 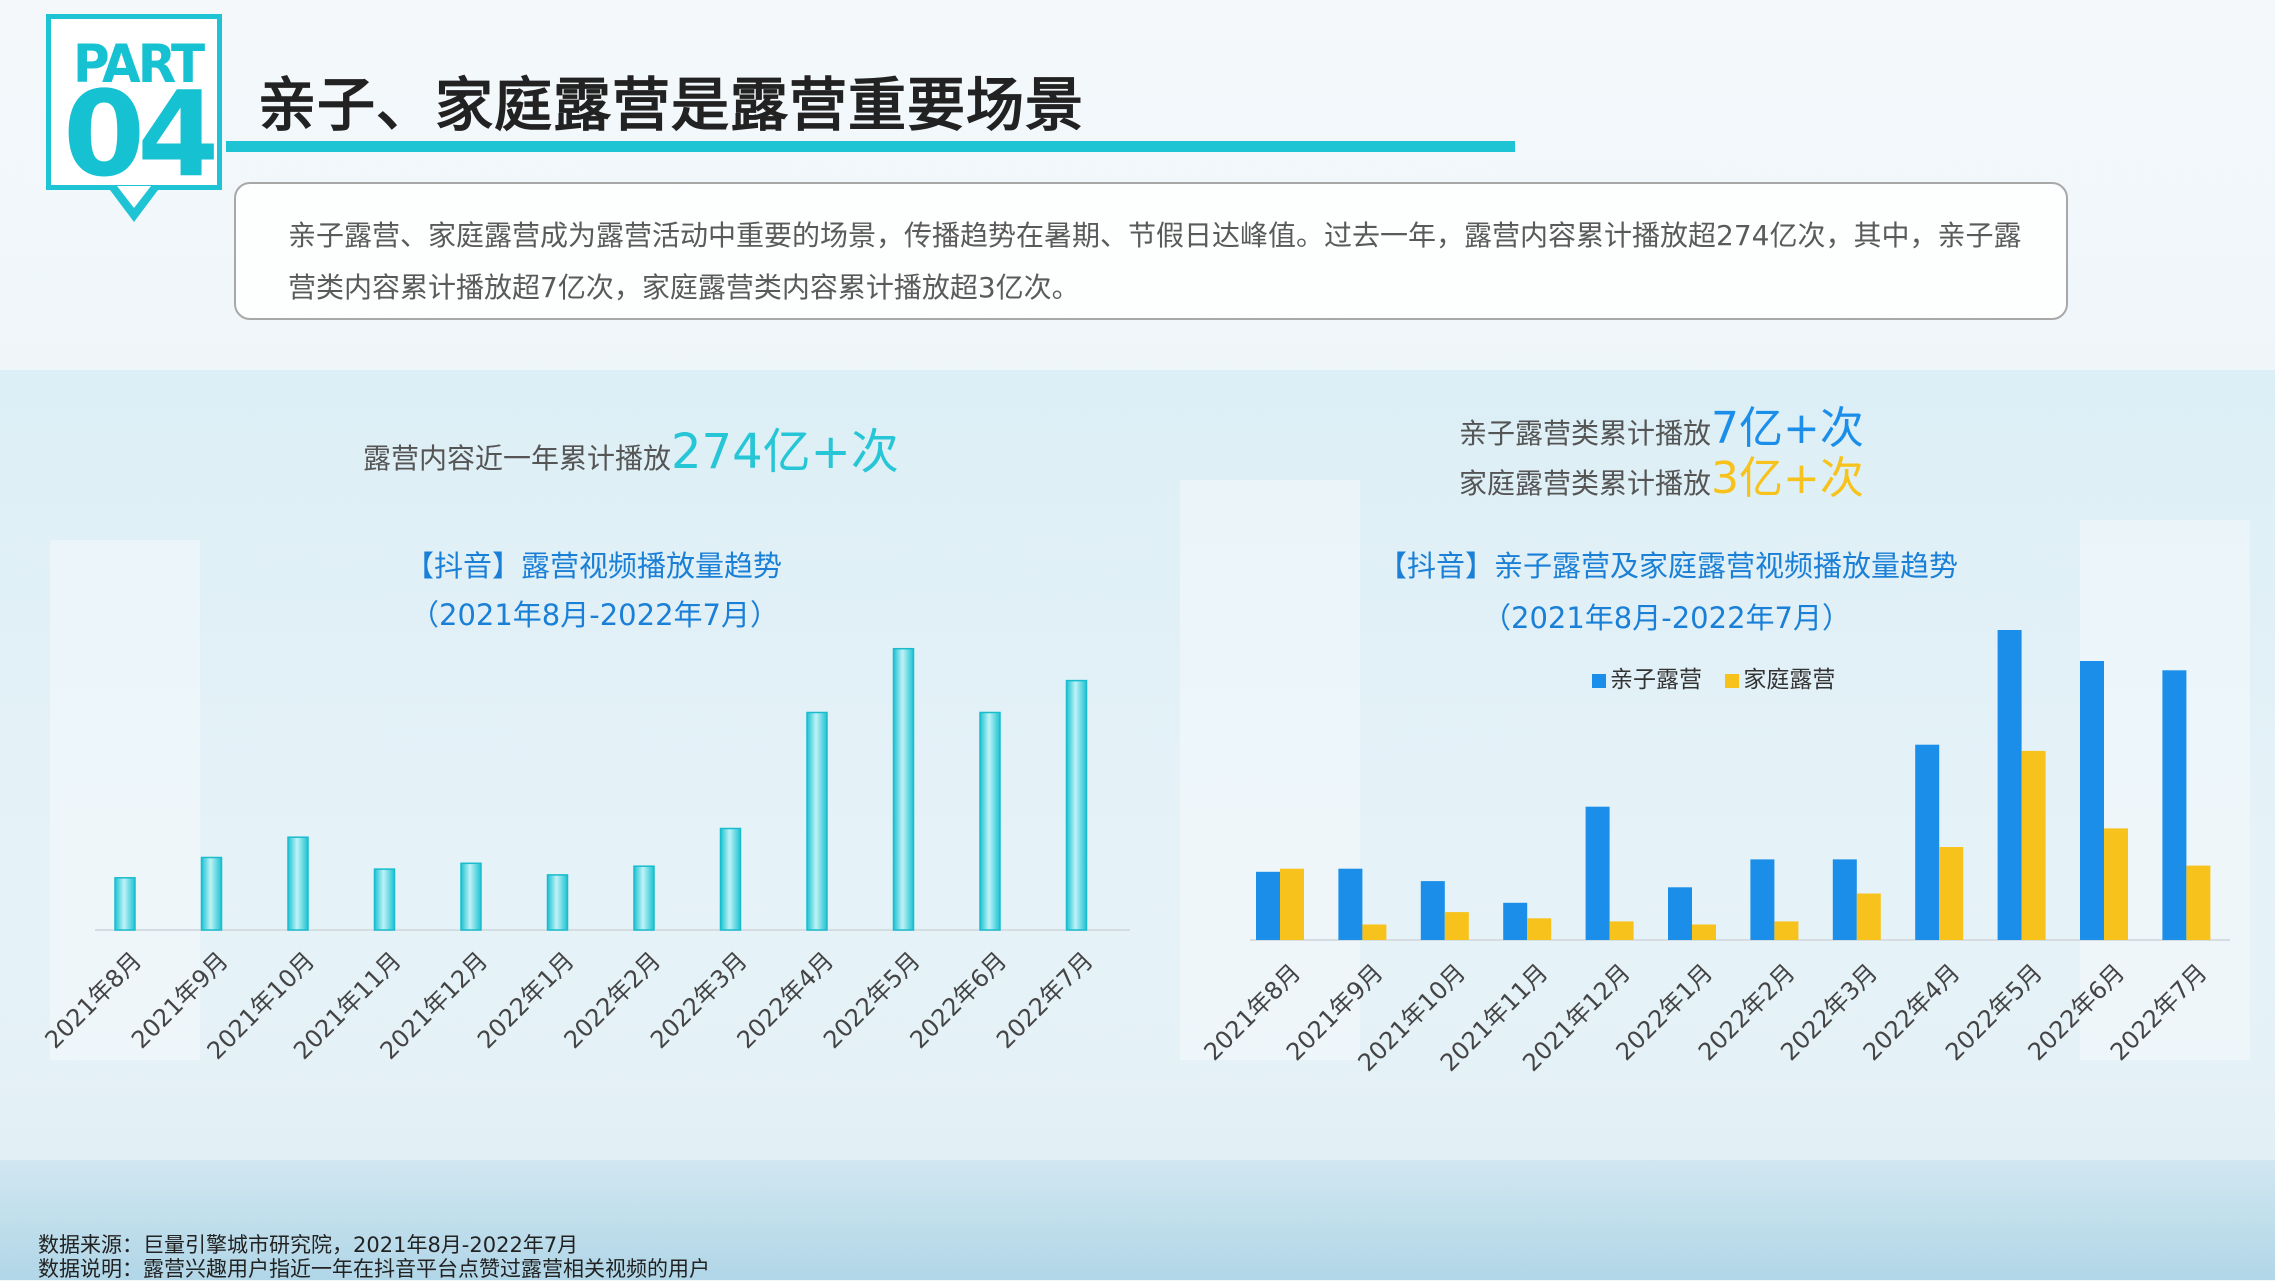 What do you see at coordinates (374, 1269) in the screenshot?
I see `footnote-description: 数据说明：露营兴趣用户指近一年在抖音平台点赞过露营相关视频的用户` at bounding box center [374, 1269].